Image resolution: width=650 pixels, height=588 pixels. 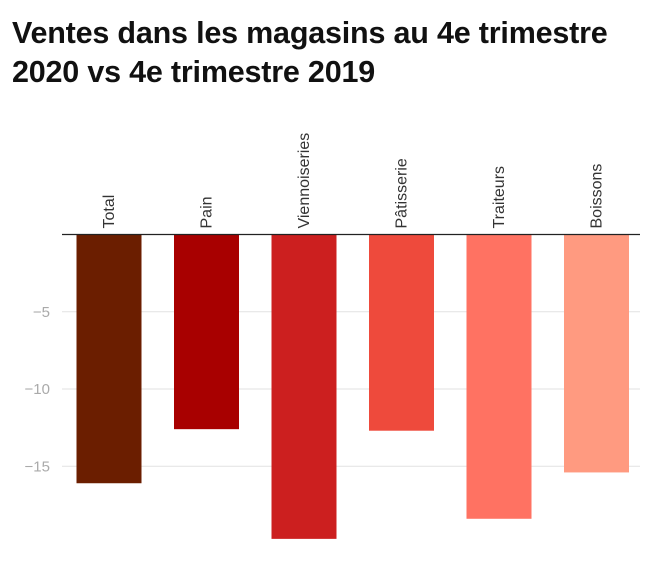 What do you see at coordinates (304, 181) in the screenshot?
I see `category-label: Viennoiseries` at bounding box center [304, 181].